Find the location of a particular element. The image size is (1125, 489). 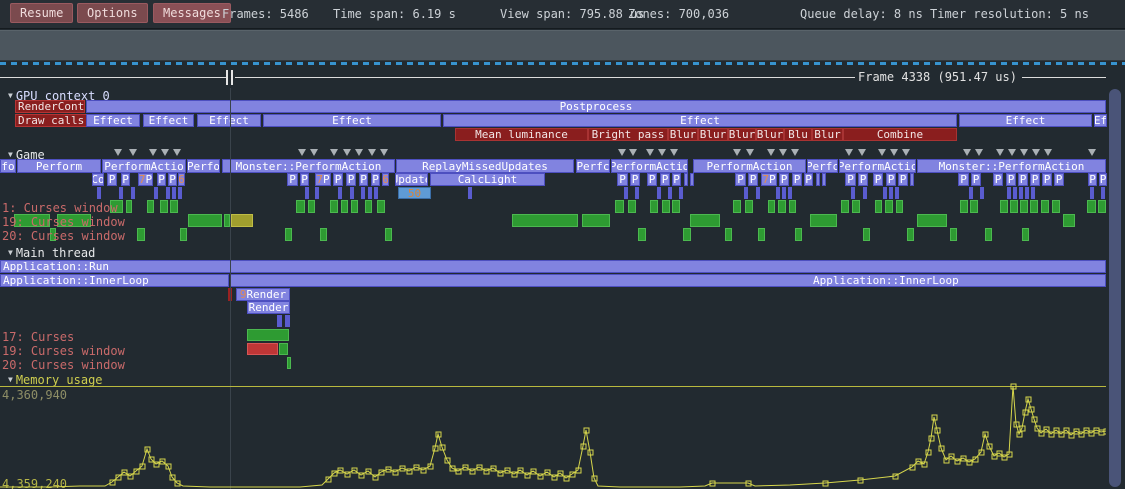

zone-bar: Render is located at coordinates (268, 307).